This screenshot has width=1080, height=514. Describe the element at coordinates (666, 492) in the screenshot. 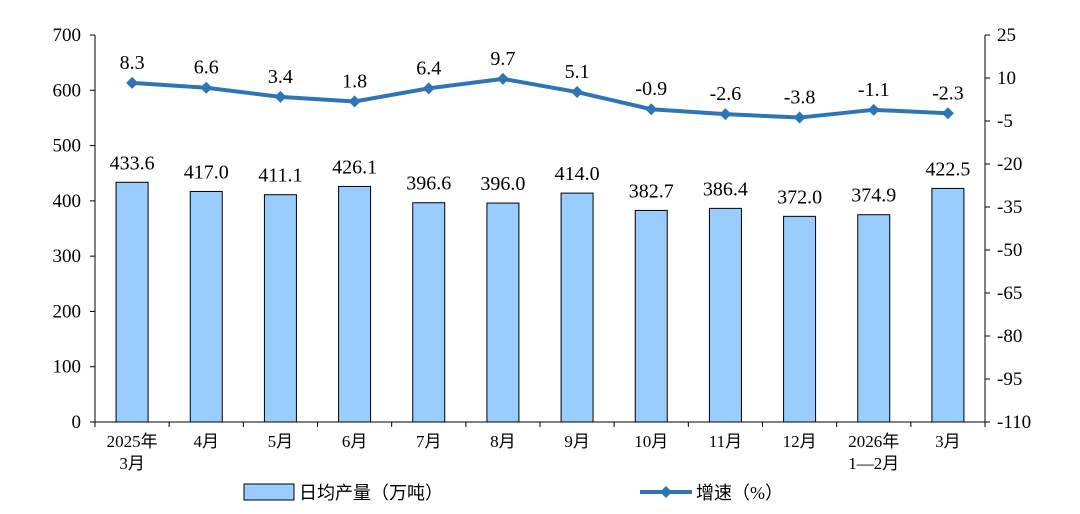

I see `legend-line-marker` at that location.